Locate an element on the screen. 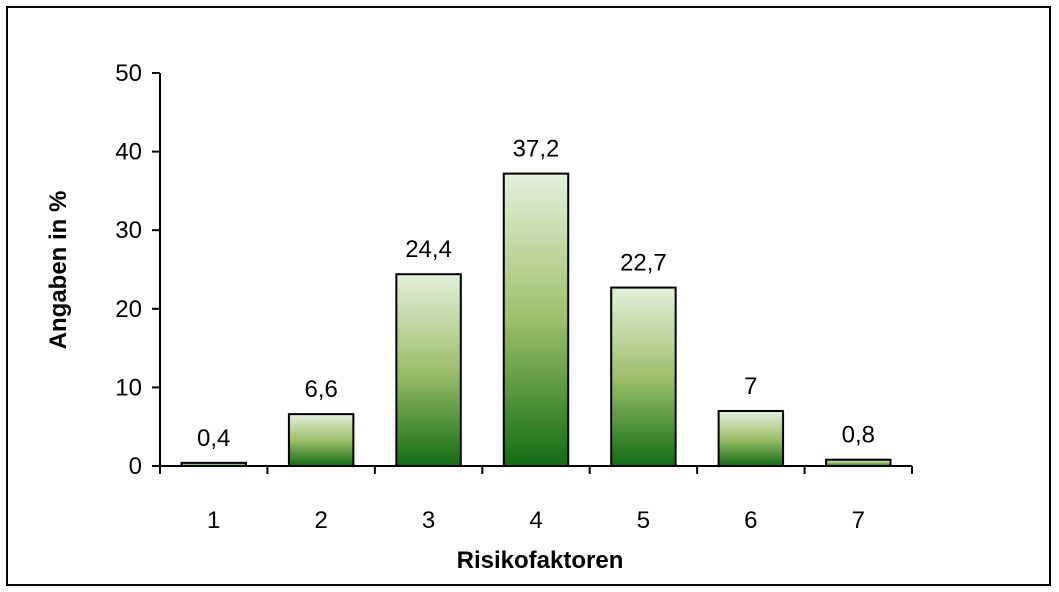 The height and width of the screenshot is (592, 1059). x-tick-label-2: 2 is located at coordinates (320, 520).